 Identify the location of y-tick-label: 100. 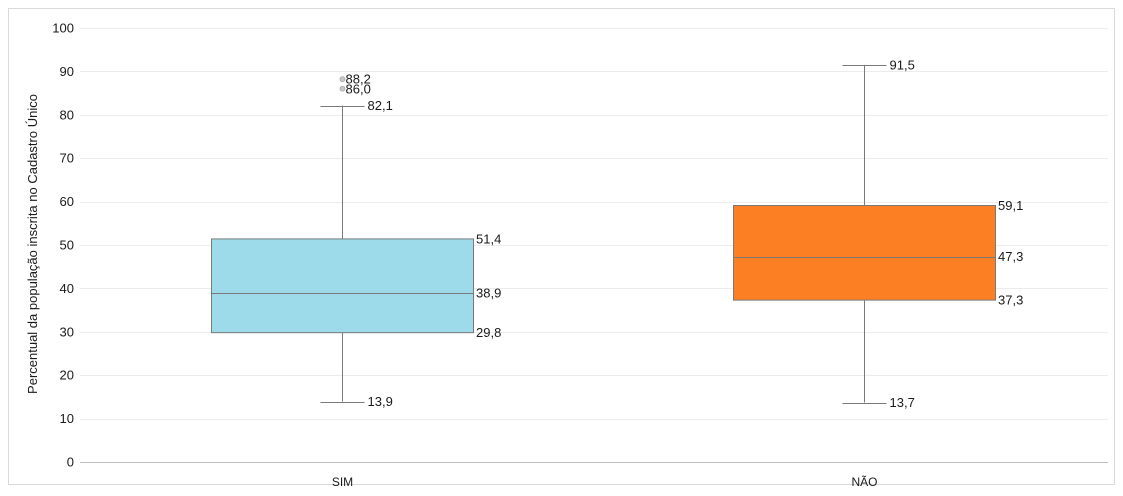
(63, 28).